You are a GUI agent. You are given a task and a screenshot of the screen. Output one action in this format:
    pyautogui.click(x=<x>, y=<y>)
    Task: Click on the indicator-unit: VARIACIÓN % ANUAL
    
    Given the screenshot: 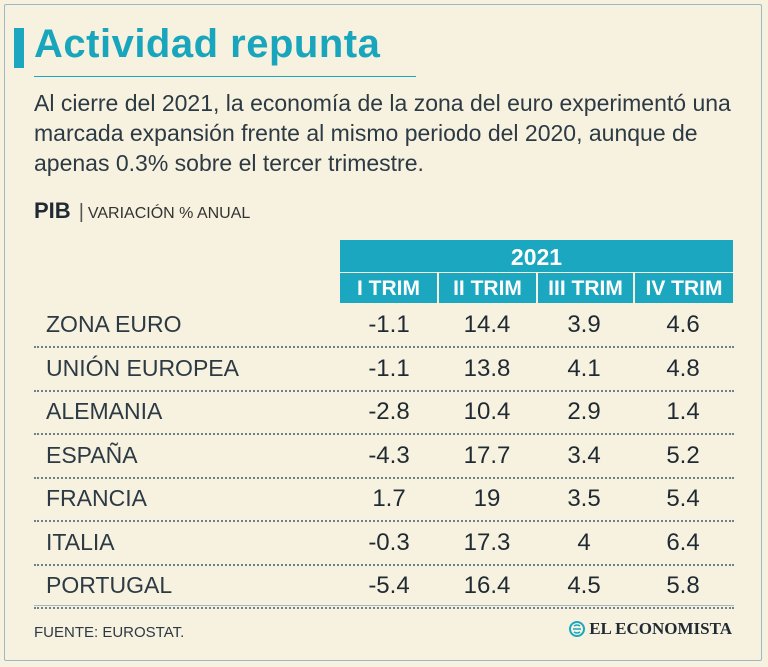 What is the action you would take?
    pyautogui.click(x=169, y=213)
    